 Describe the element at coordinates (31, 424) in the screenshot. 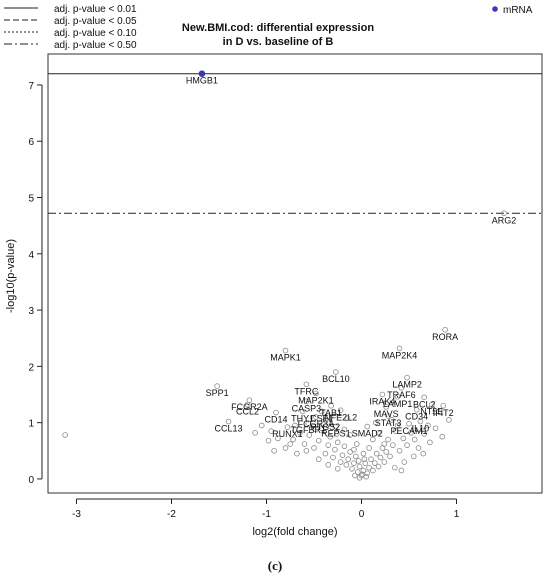

I see `y-tick-label: 1` at that location.